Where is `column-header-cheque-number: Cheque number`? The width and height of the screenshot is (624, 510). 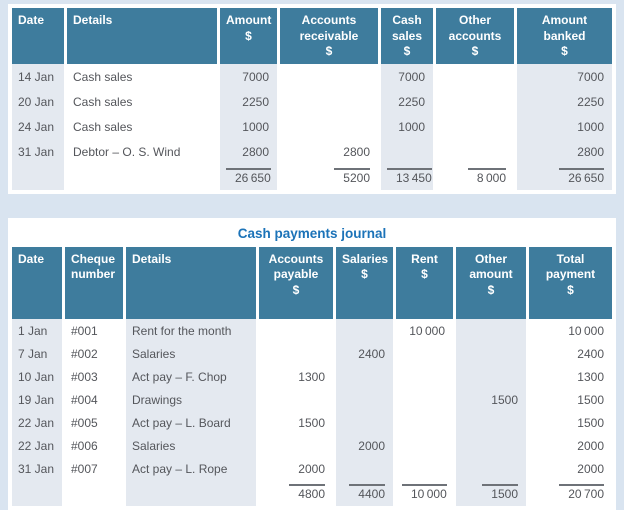
column-header-cheque-number: Cheque number is located at coordinates (94, 282).